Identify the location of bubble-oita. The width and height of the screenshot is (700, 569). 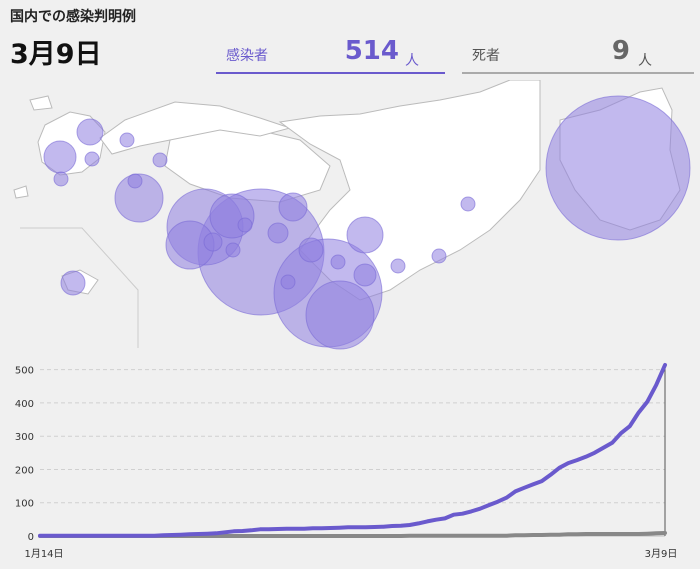
(338, 262).